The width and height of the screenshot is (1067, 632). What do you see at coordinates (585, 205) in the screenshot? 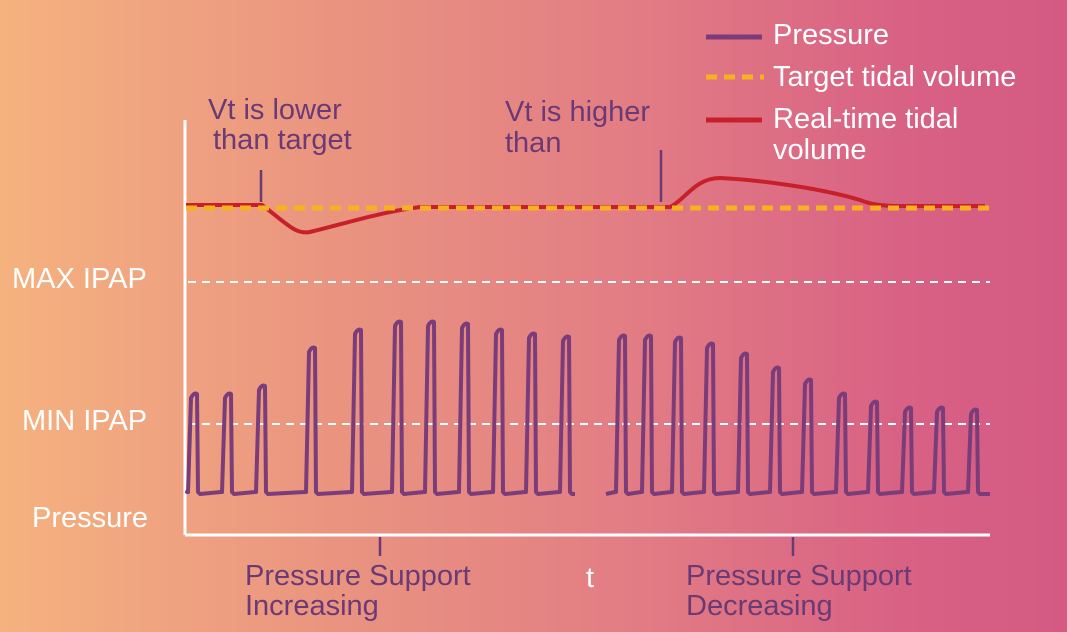
I see `realtime-tidal-volume-curve` at bounding box center [585, 205].